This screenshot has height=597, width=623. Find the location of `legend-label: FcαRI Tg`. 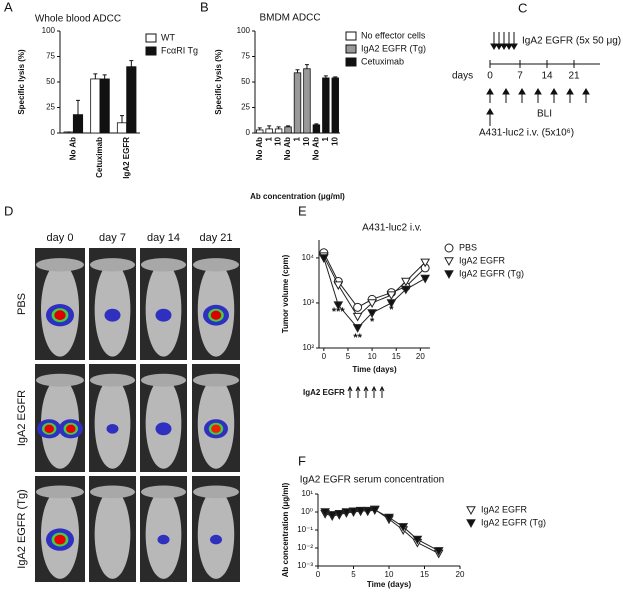

legend-label: FcαRI Tg is located at coordinates (179, 50).